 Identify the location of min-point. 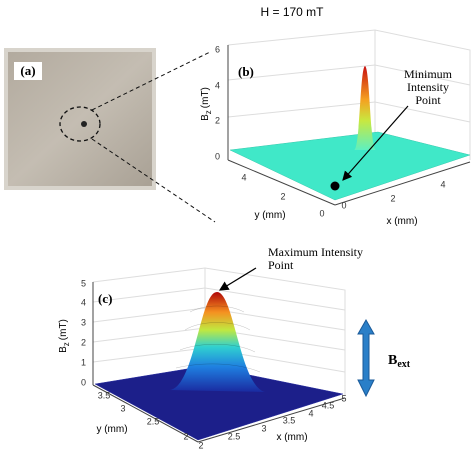
(335, 186).